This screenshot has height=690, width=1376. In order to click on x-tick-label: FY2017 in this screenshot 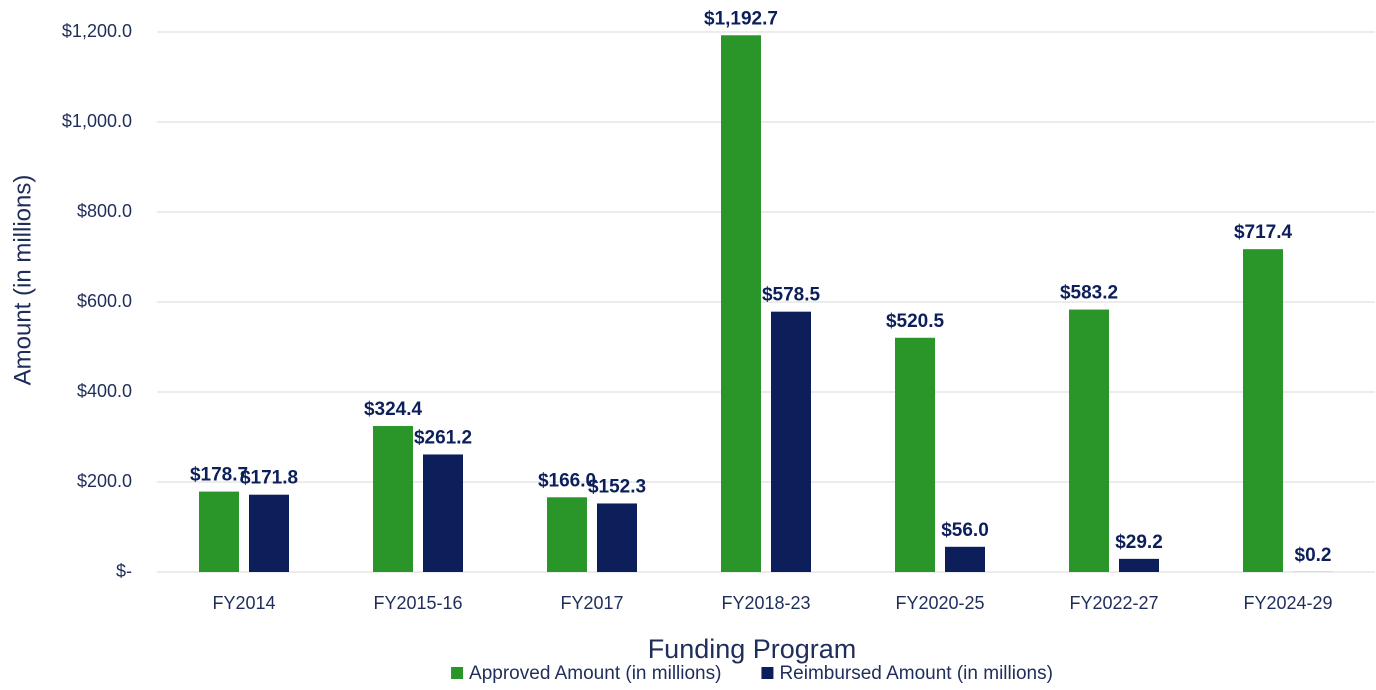, I will do `click(591, 603)`.